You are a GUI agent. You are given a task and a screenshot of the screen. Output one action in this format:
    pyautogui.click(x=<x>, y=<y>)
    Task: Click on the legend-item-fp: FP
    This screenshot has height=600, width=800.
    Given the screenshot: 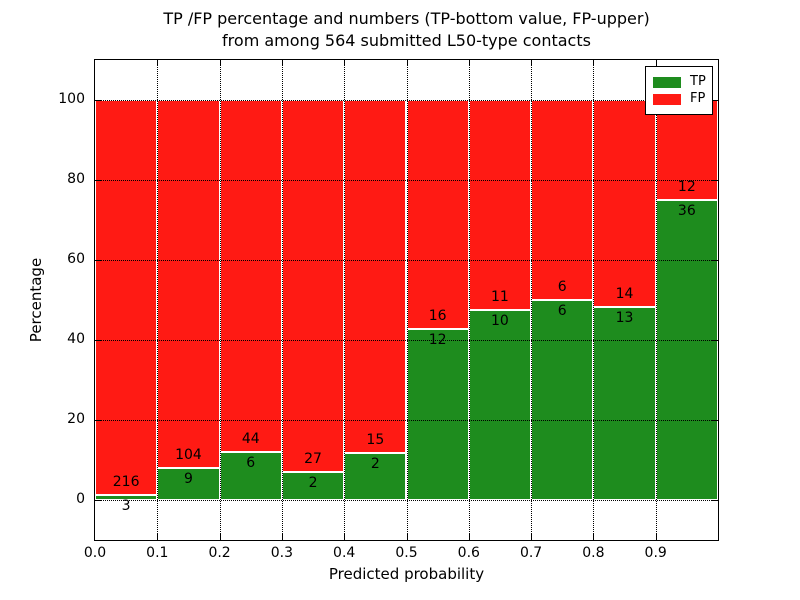 What is the action you would take?
    pyautogui.click(x=679, y=99)
    